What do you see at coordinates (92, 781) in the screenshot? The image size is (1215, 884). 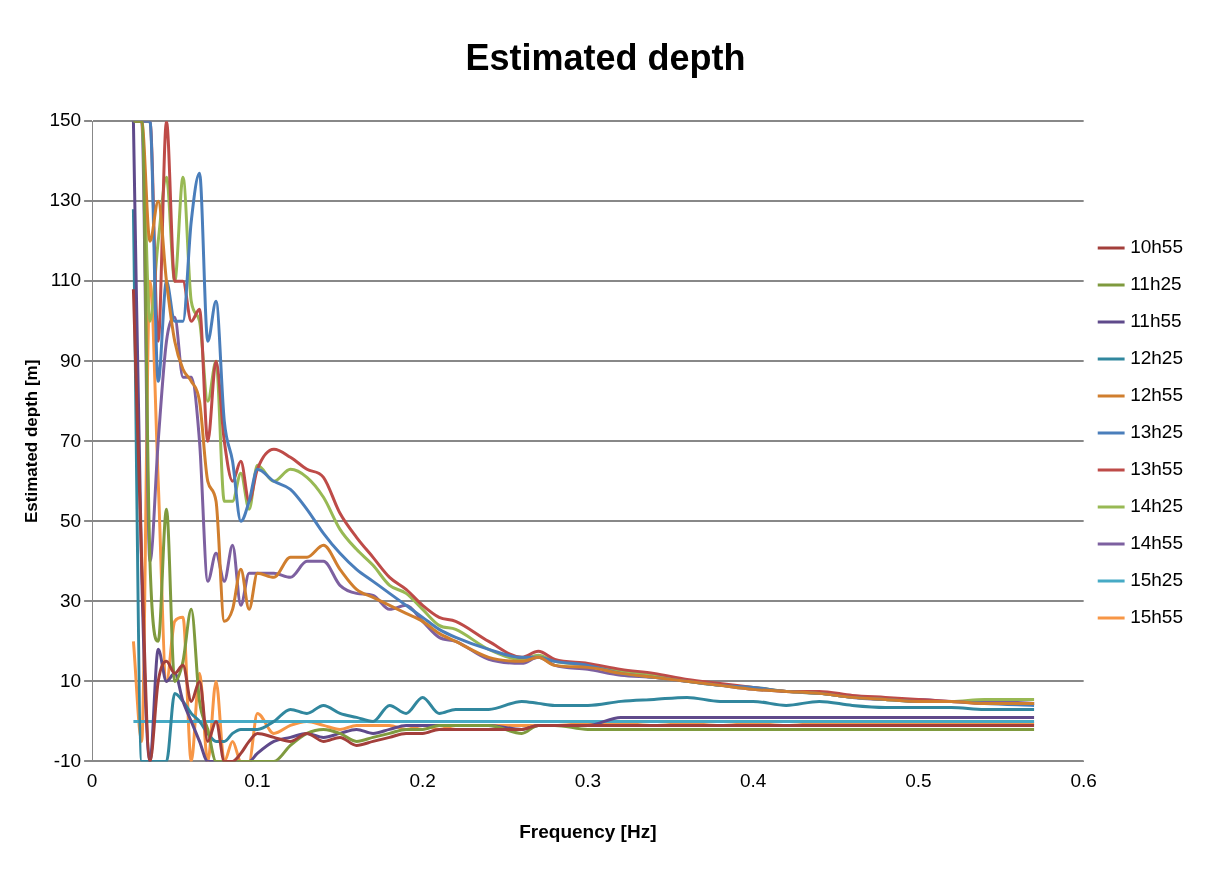 I see `x-tick-label: 0` at bounding box center [92, 781].